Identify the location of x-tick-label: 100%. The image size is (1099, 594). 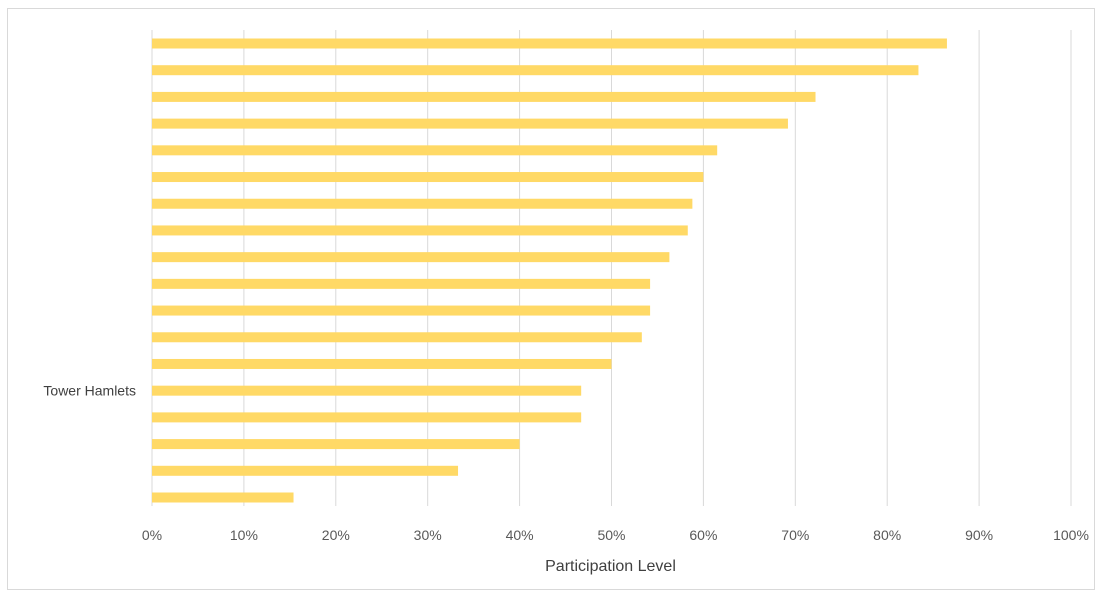
(1071, 535).